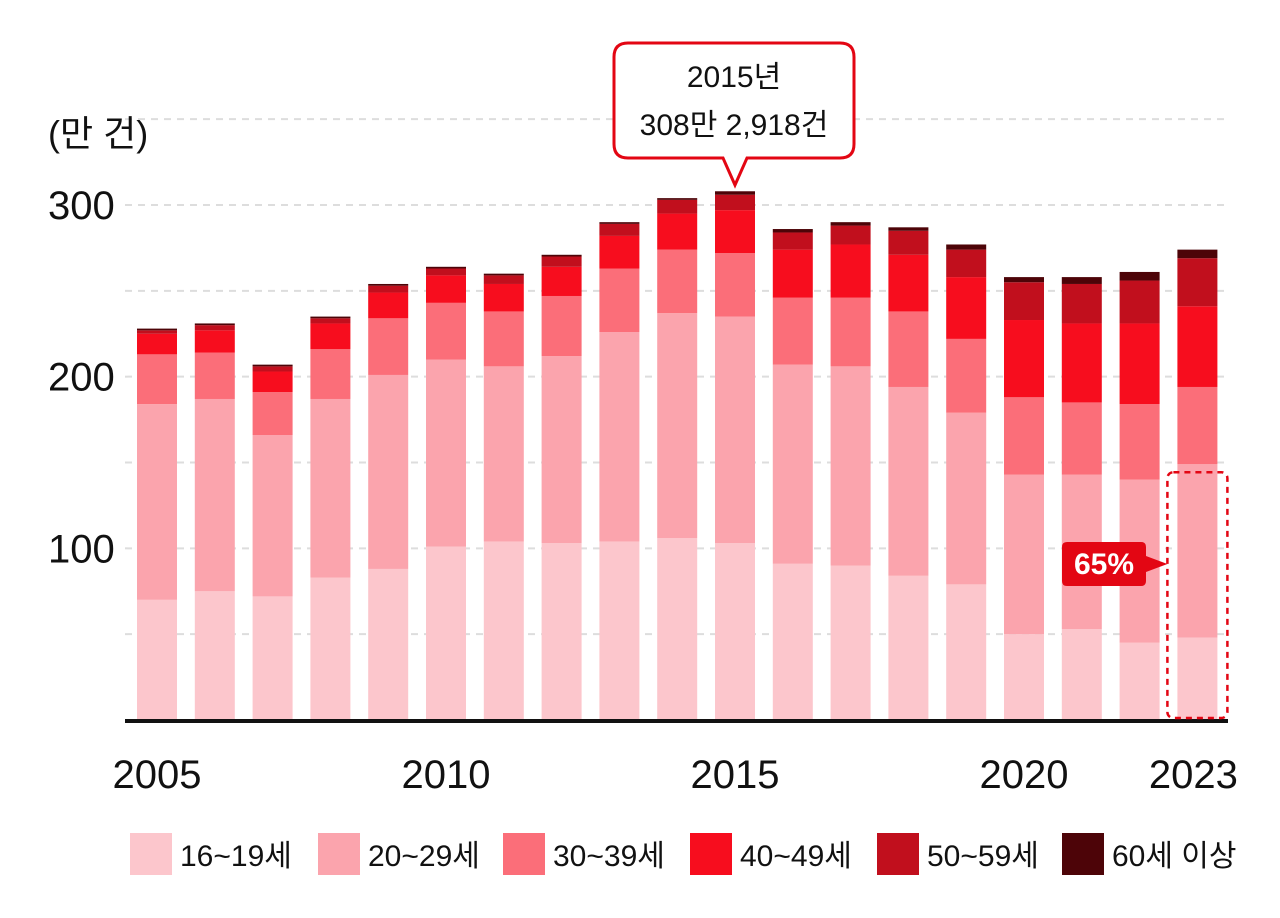  I want to click on y-tick-label: 100, so click(81, 549).